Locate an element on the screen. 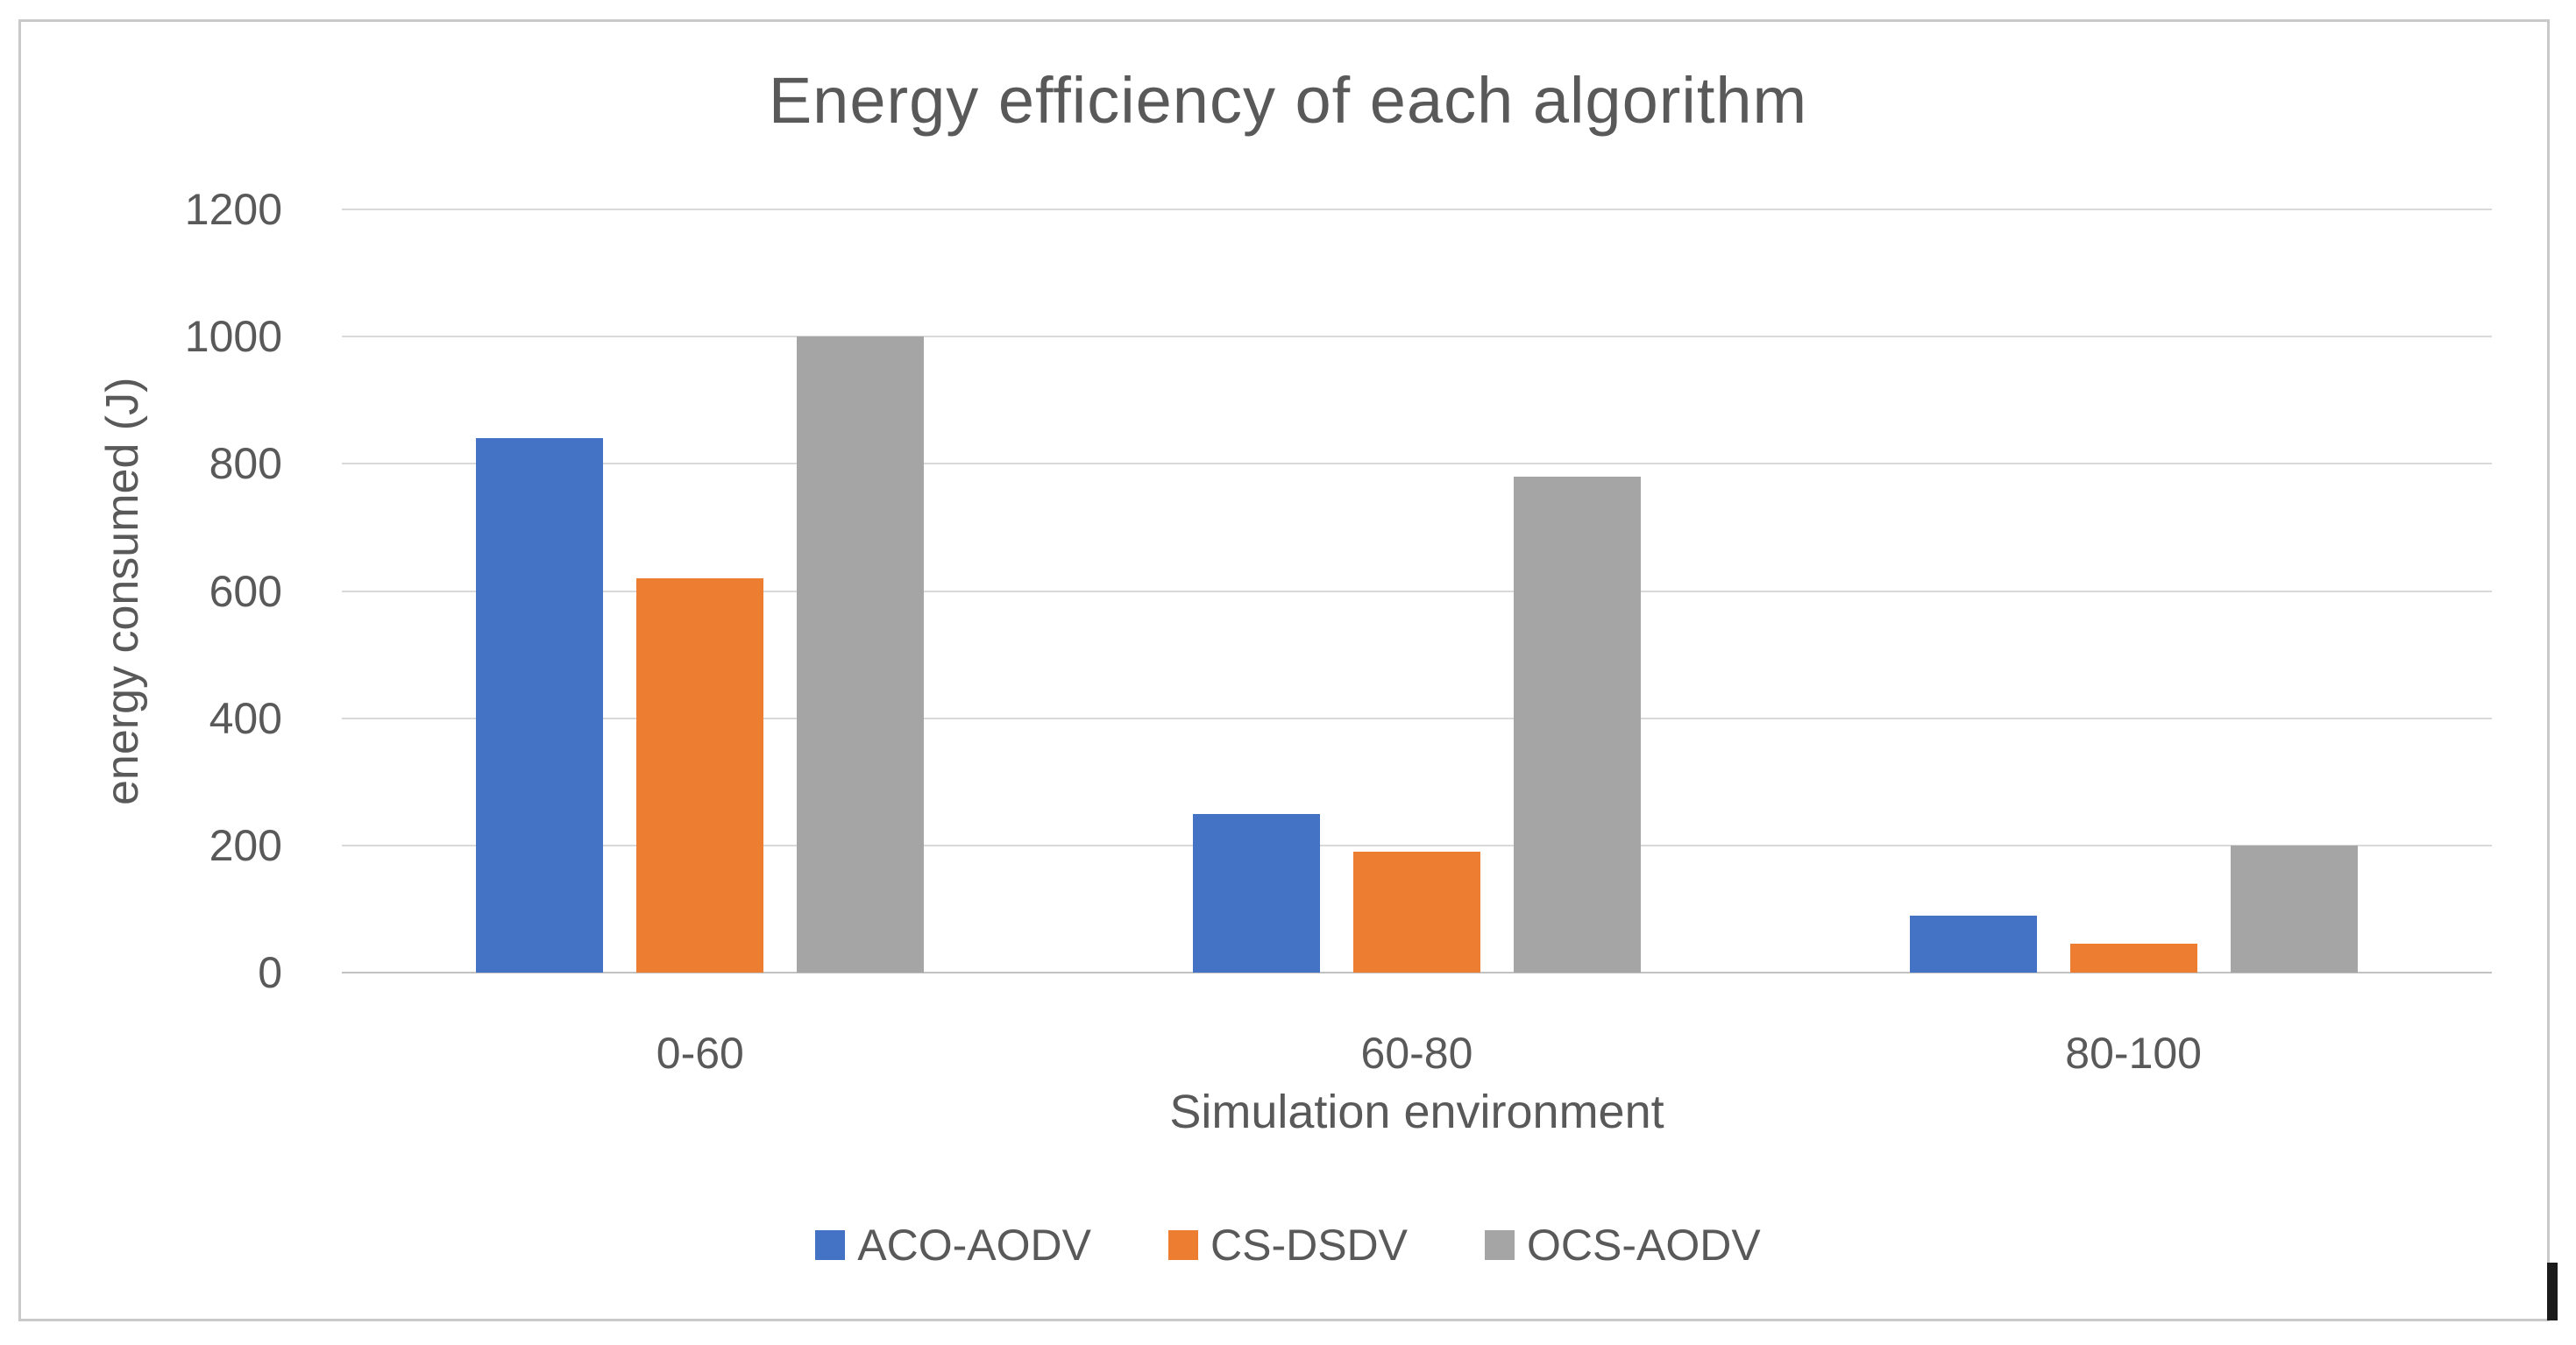  legend-item-ACO-AODV: ACO-AODV is located at coordinates (953, 1245).